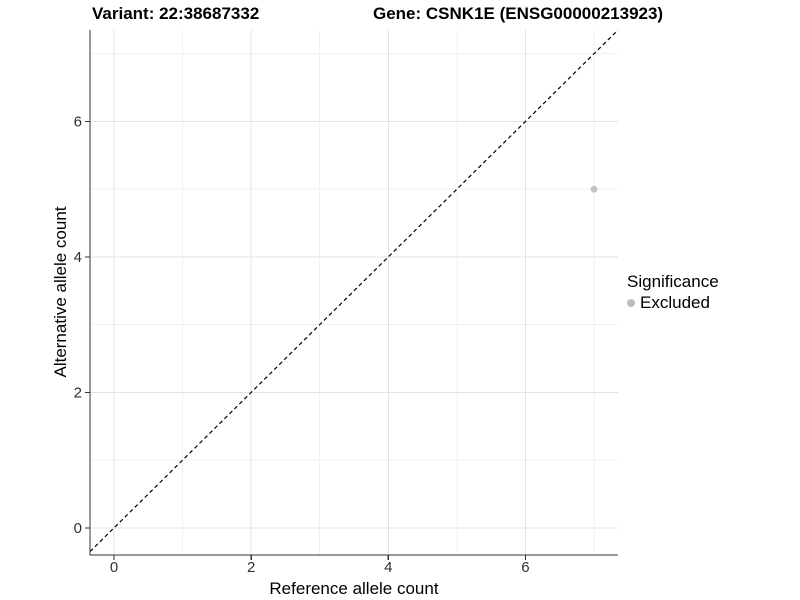  What do you see at coordinates (594, 189) in the screenshot?
I see `data-point` at bounding box center [594, 189].